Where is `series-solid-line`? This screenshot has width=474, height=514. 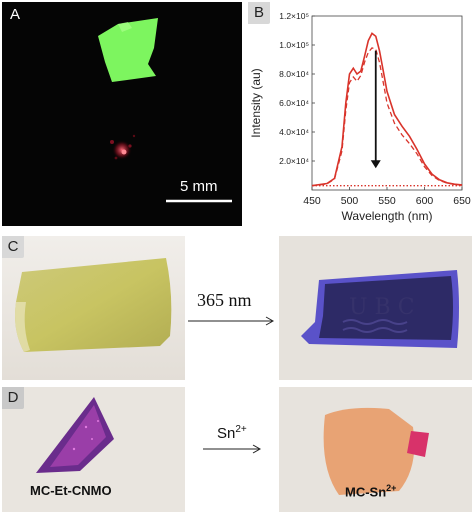 series-solid-line is located at coordinates (387, 109).